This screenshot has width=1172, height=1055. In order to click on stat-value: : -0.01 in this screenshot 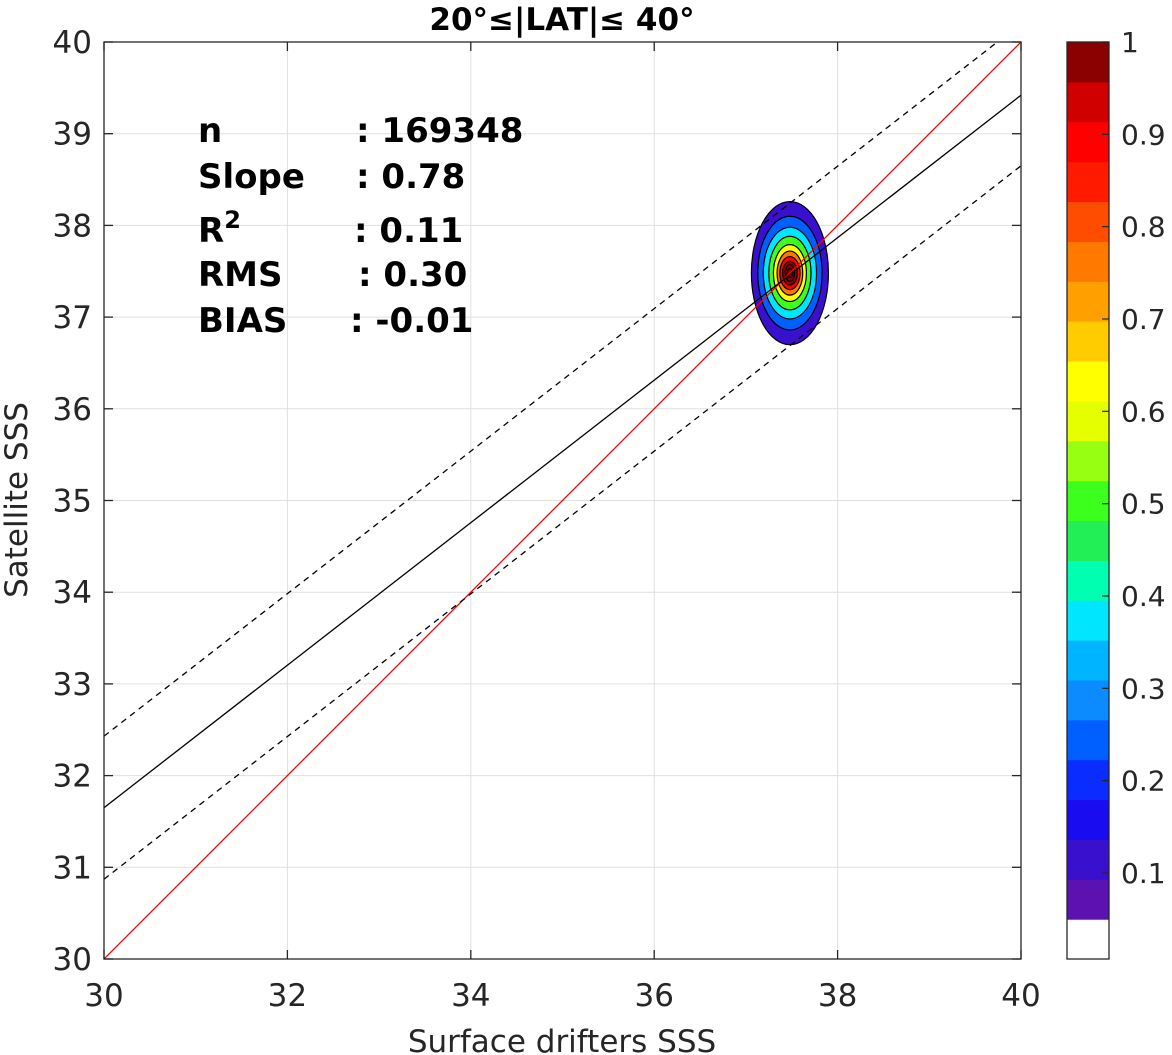, I will do `click(411, 321)`.